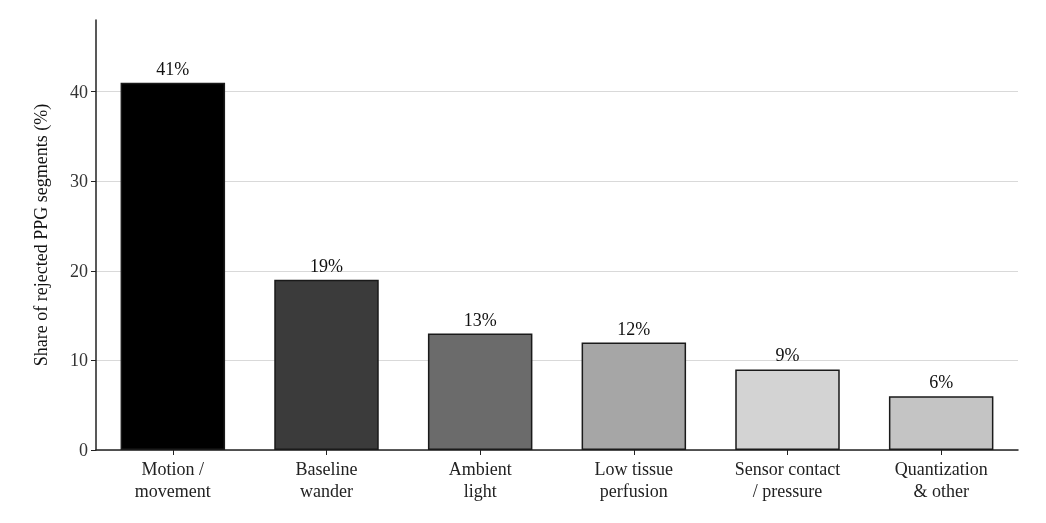 This screenshot has width=1046, height=523. What do you see at coordinates (634, 480) in the screenshot?
I see `x-tick-label: Low tissue perfusion` at bounding box center [634, 480].